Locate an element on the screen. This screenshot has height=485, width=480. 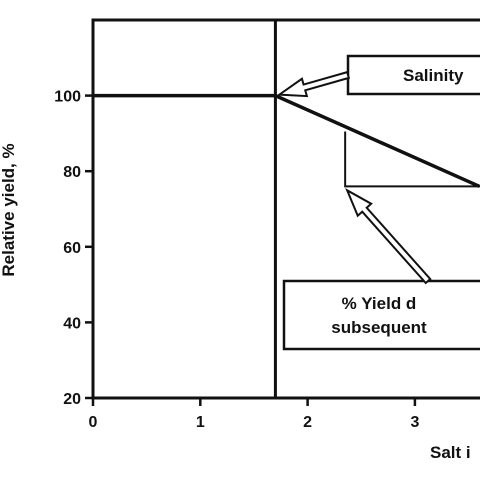
x-axis-label: Salt i is located at coordinates (450, 452).